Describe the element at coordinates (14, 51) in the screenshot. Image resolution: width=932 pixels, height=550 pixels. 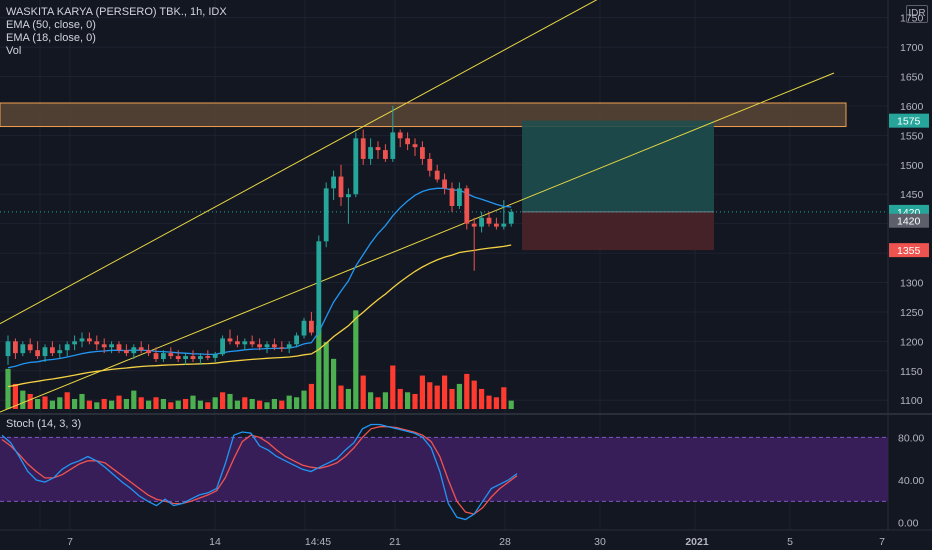
I see `volume-legend: Vol` at that location.